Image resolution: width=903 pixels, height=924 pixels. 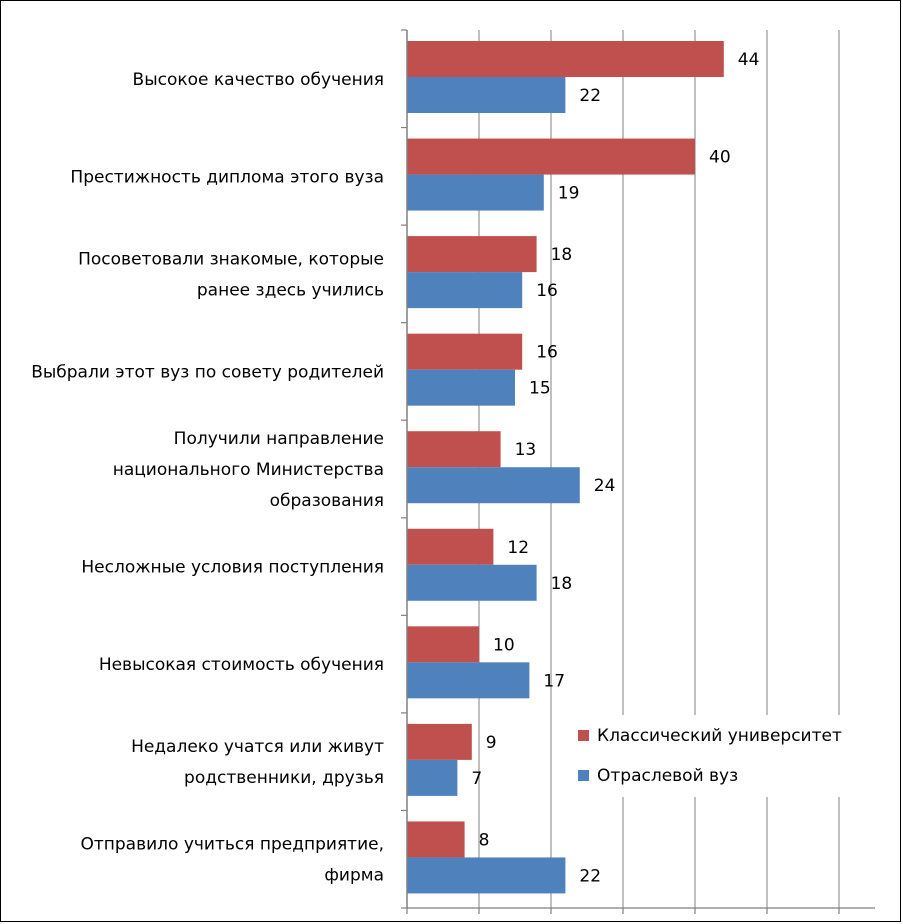 What do you see at coordinates (590, 876) in the screenshot?
I see `data-label-series1-cat8: 22` at bounding box center [590, 876].